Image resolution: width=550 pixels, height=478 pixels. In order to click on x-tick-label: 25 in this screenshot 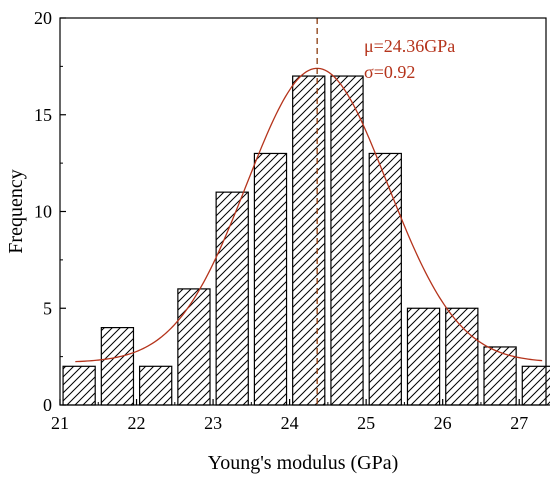, I will do `click(366, 423)`.